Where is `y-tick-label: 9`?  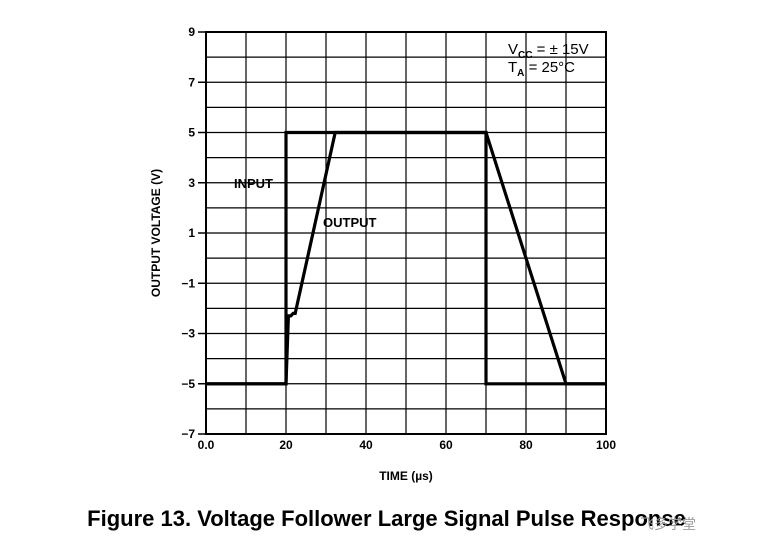 y-tick-label: 9 is located at coordinates (191, 32).